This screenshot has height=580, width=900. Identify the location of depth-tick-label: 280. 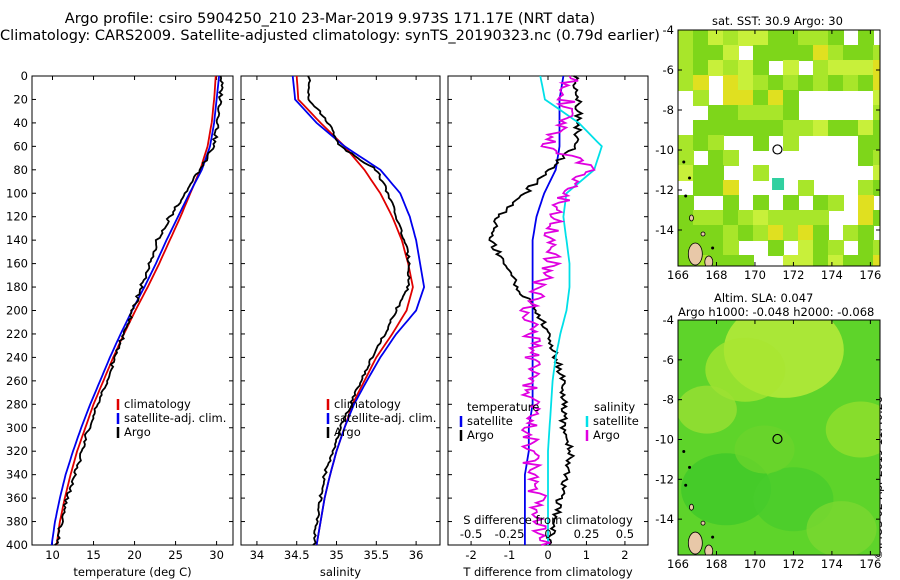
(17, 404).